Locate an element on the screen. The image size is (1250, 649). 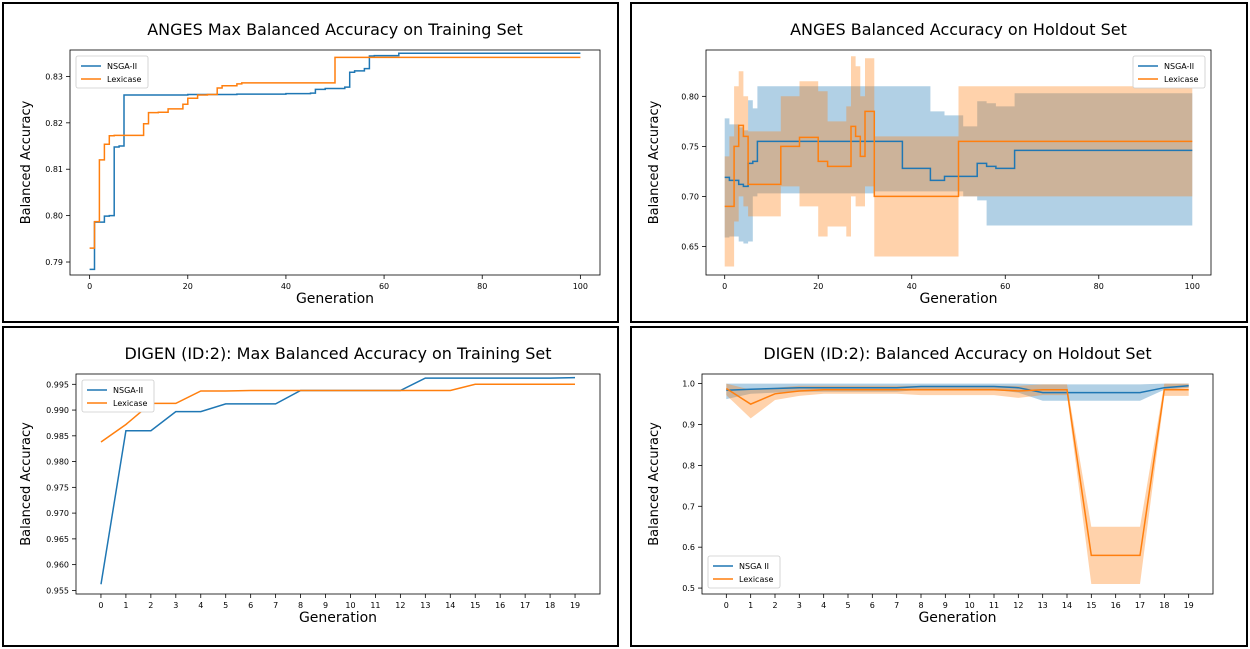
x-tick-label: 9 is located at coordinates (325, 605).